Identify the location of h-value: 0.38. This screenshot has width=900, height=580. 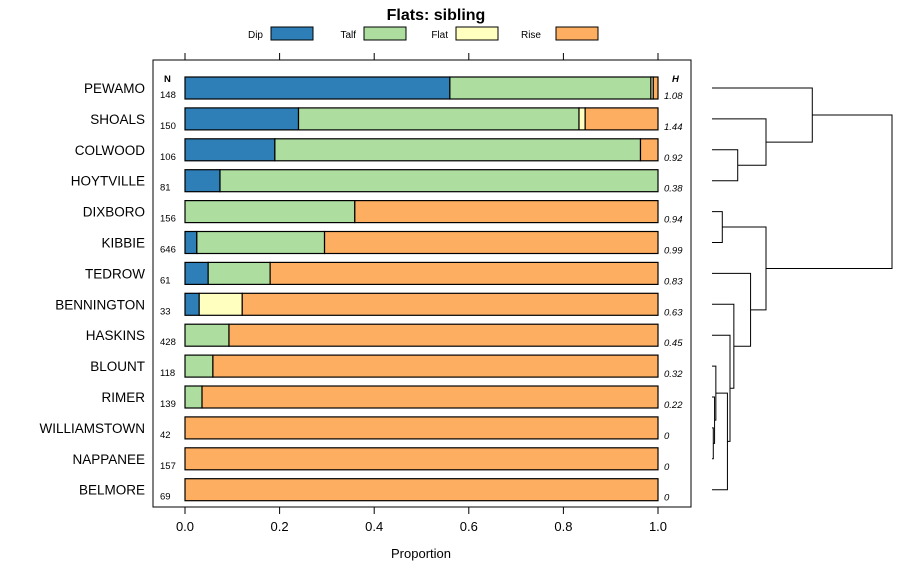
(673, 189).